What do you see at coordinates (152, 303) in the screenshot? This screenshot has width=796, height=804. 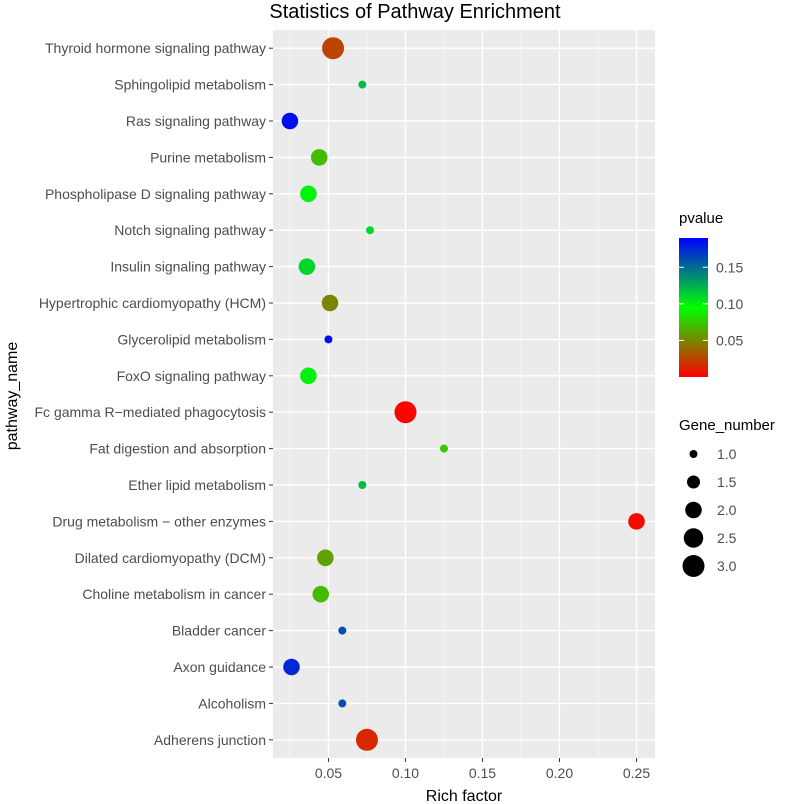 I see `y-tick-label: Hypertrophic cardiomyopathy (HCM)` at bounding box center [152, 303].